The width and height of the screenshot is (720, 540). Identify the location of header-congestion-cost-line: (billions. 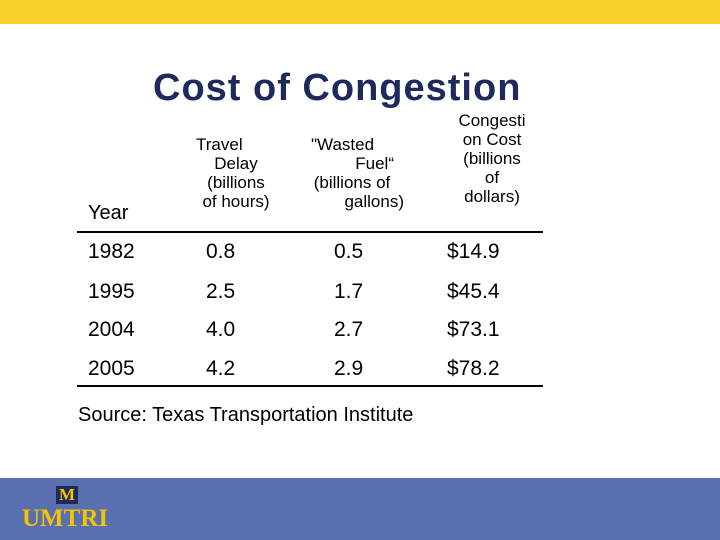
(492, 158).